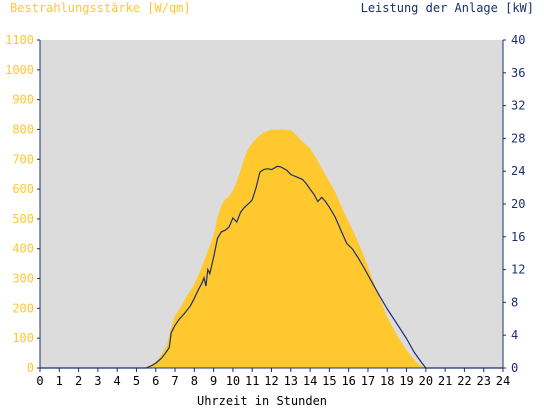 Image resolution: width=544 pixels, height=408 pixels. Describe the element at coordinates (445, 381) in the screenshot. I see `x-tick-label: 21` at that location.